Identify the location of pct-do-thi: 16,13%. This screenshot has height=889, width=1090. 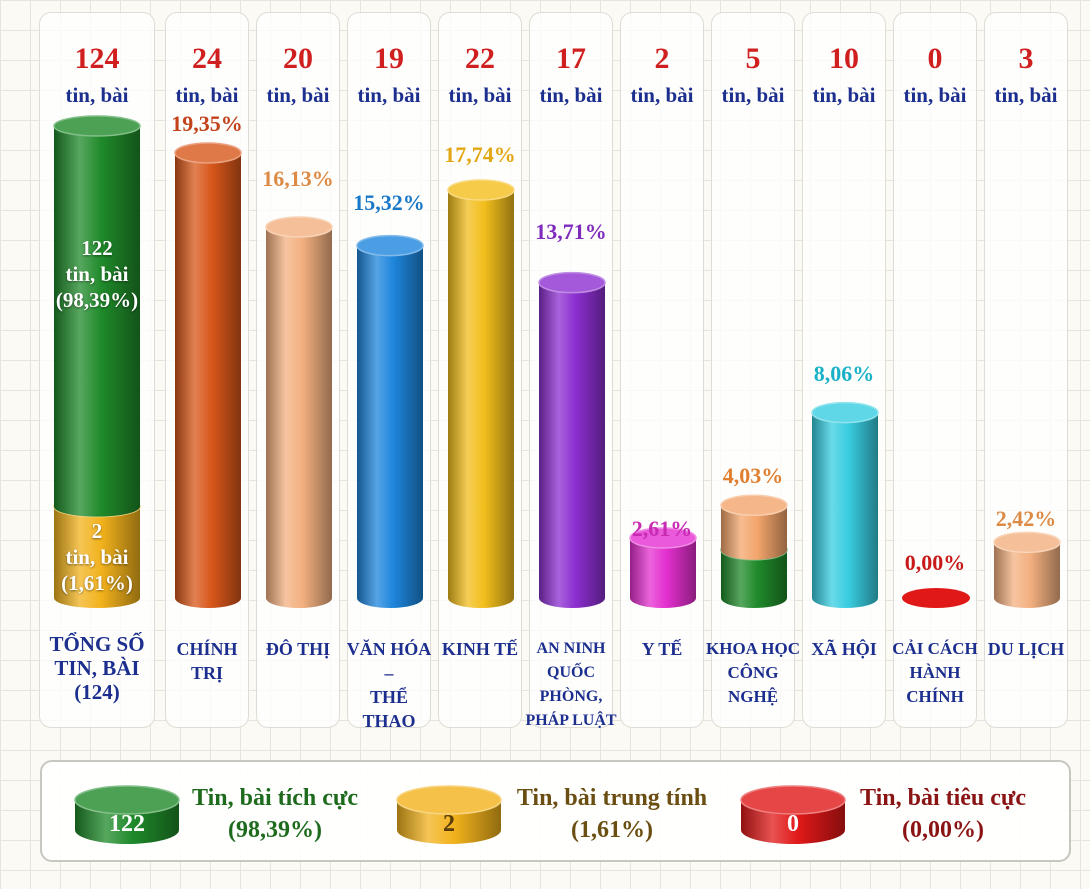
(298, 178).